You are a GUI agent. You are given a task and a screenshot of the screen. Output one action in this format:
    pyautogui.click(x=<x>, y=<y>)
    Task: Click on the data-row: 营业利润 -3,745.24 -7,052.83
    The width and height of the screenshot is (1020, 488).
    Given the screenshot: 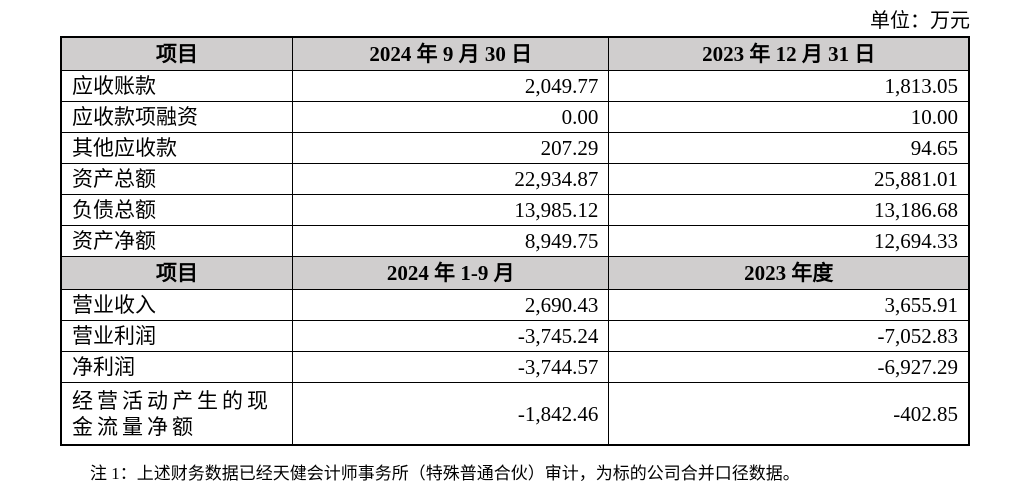 What is the action you would take?
    pyautogui.click(x=515, y=336)
    